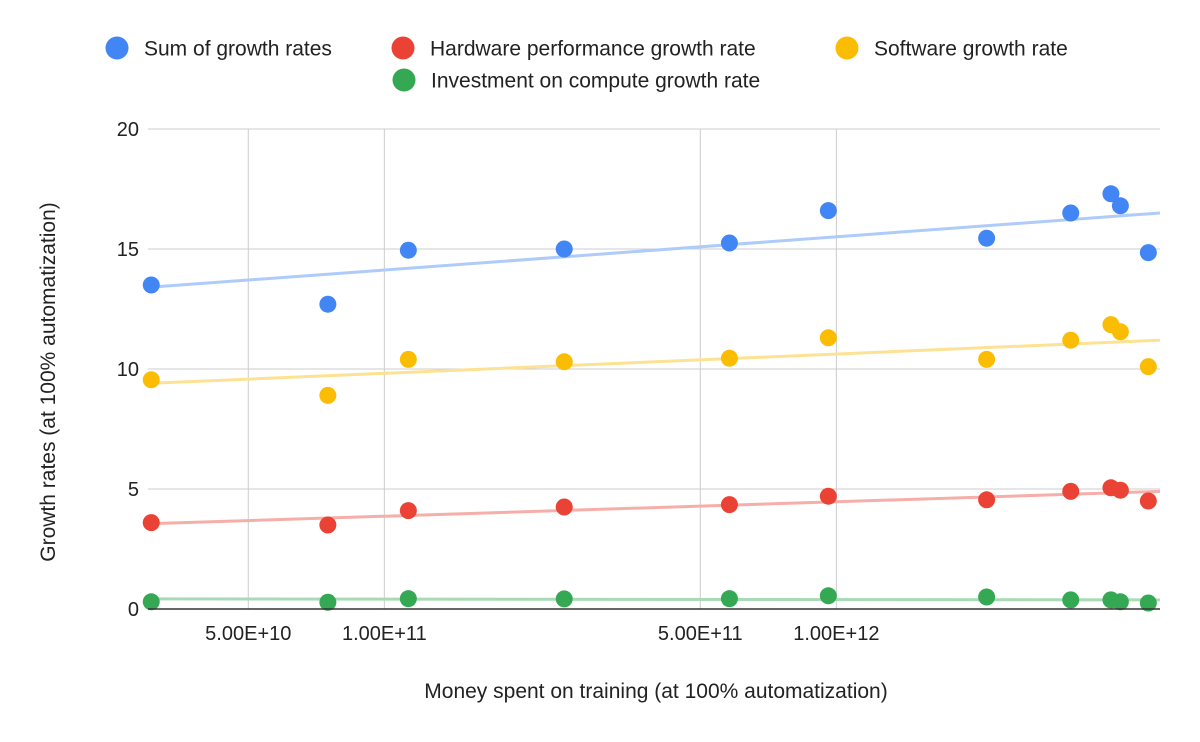 This screenshot has width=1200, height=742. I want to click on trendline-software-growth-rate, so click(654, 361).